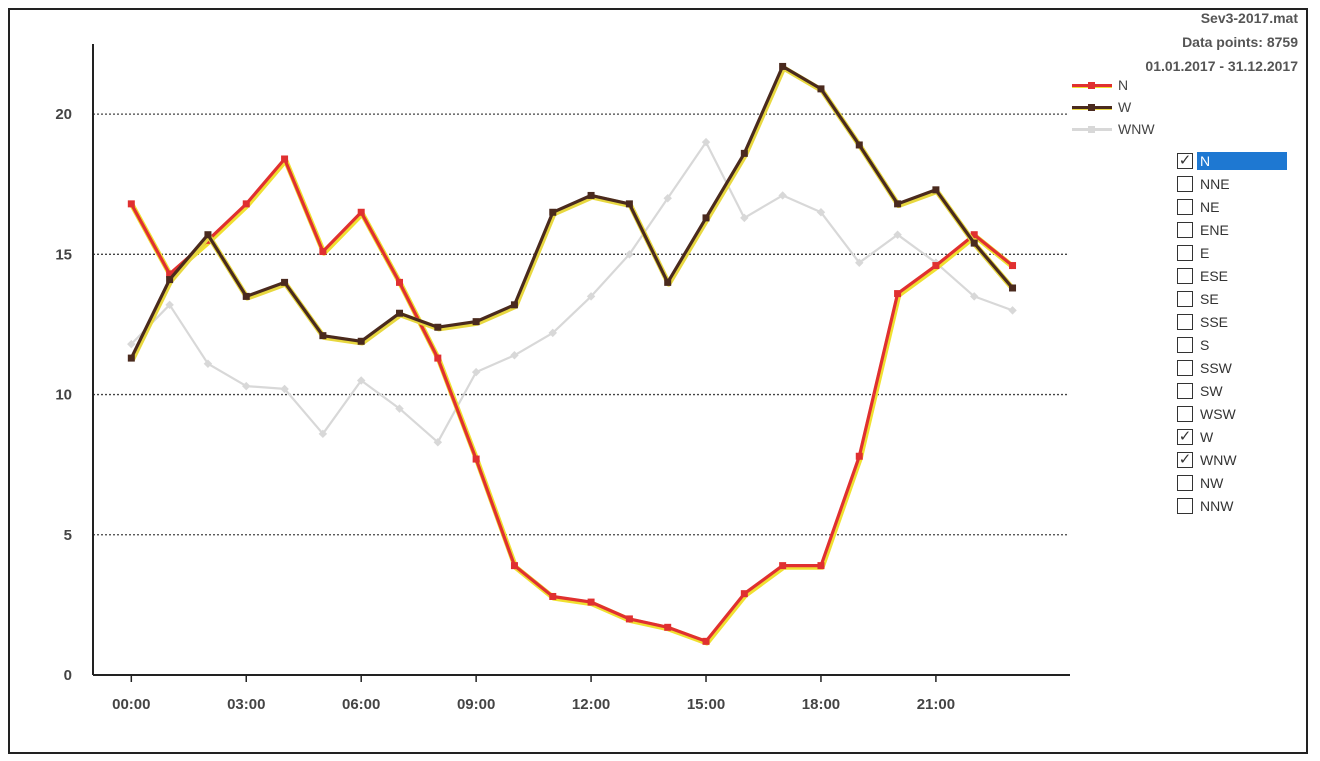  What do you see at coordinates (361, 704) in the screenshot?
I see `x-tick-label: 06:00` at bounding box center [361, 704].